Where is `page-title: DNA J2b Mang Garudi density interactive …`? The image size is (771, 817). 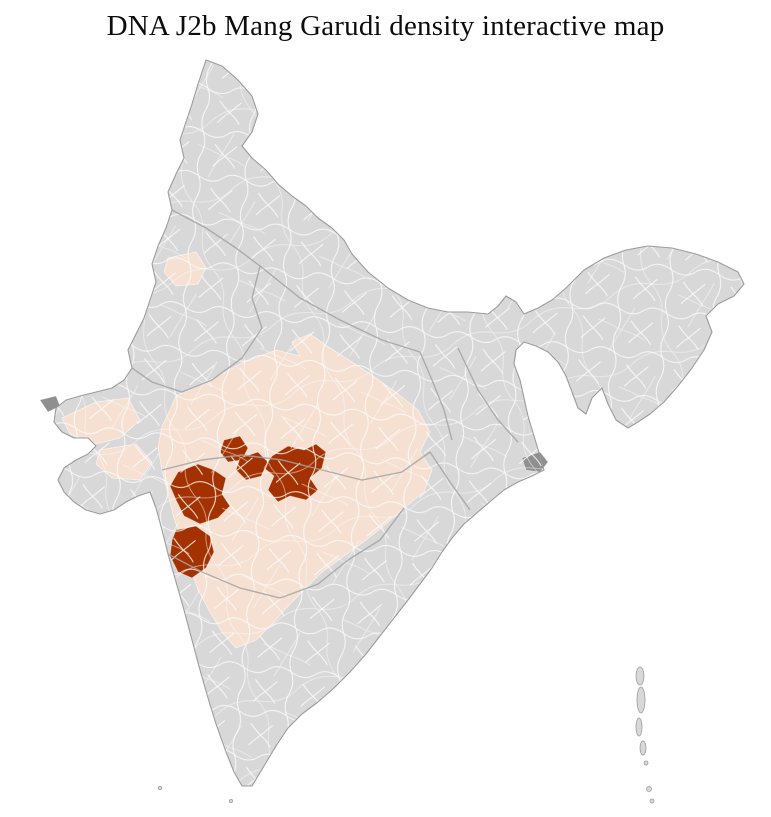 page-title: DNA J2b Mang Garudi density interactive … is located at coordinates (385, 26).